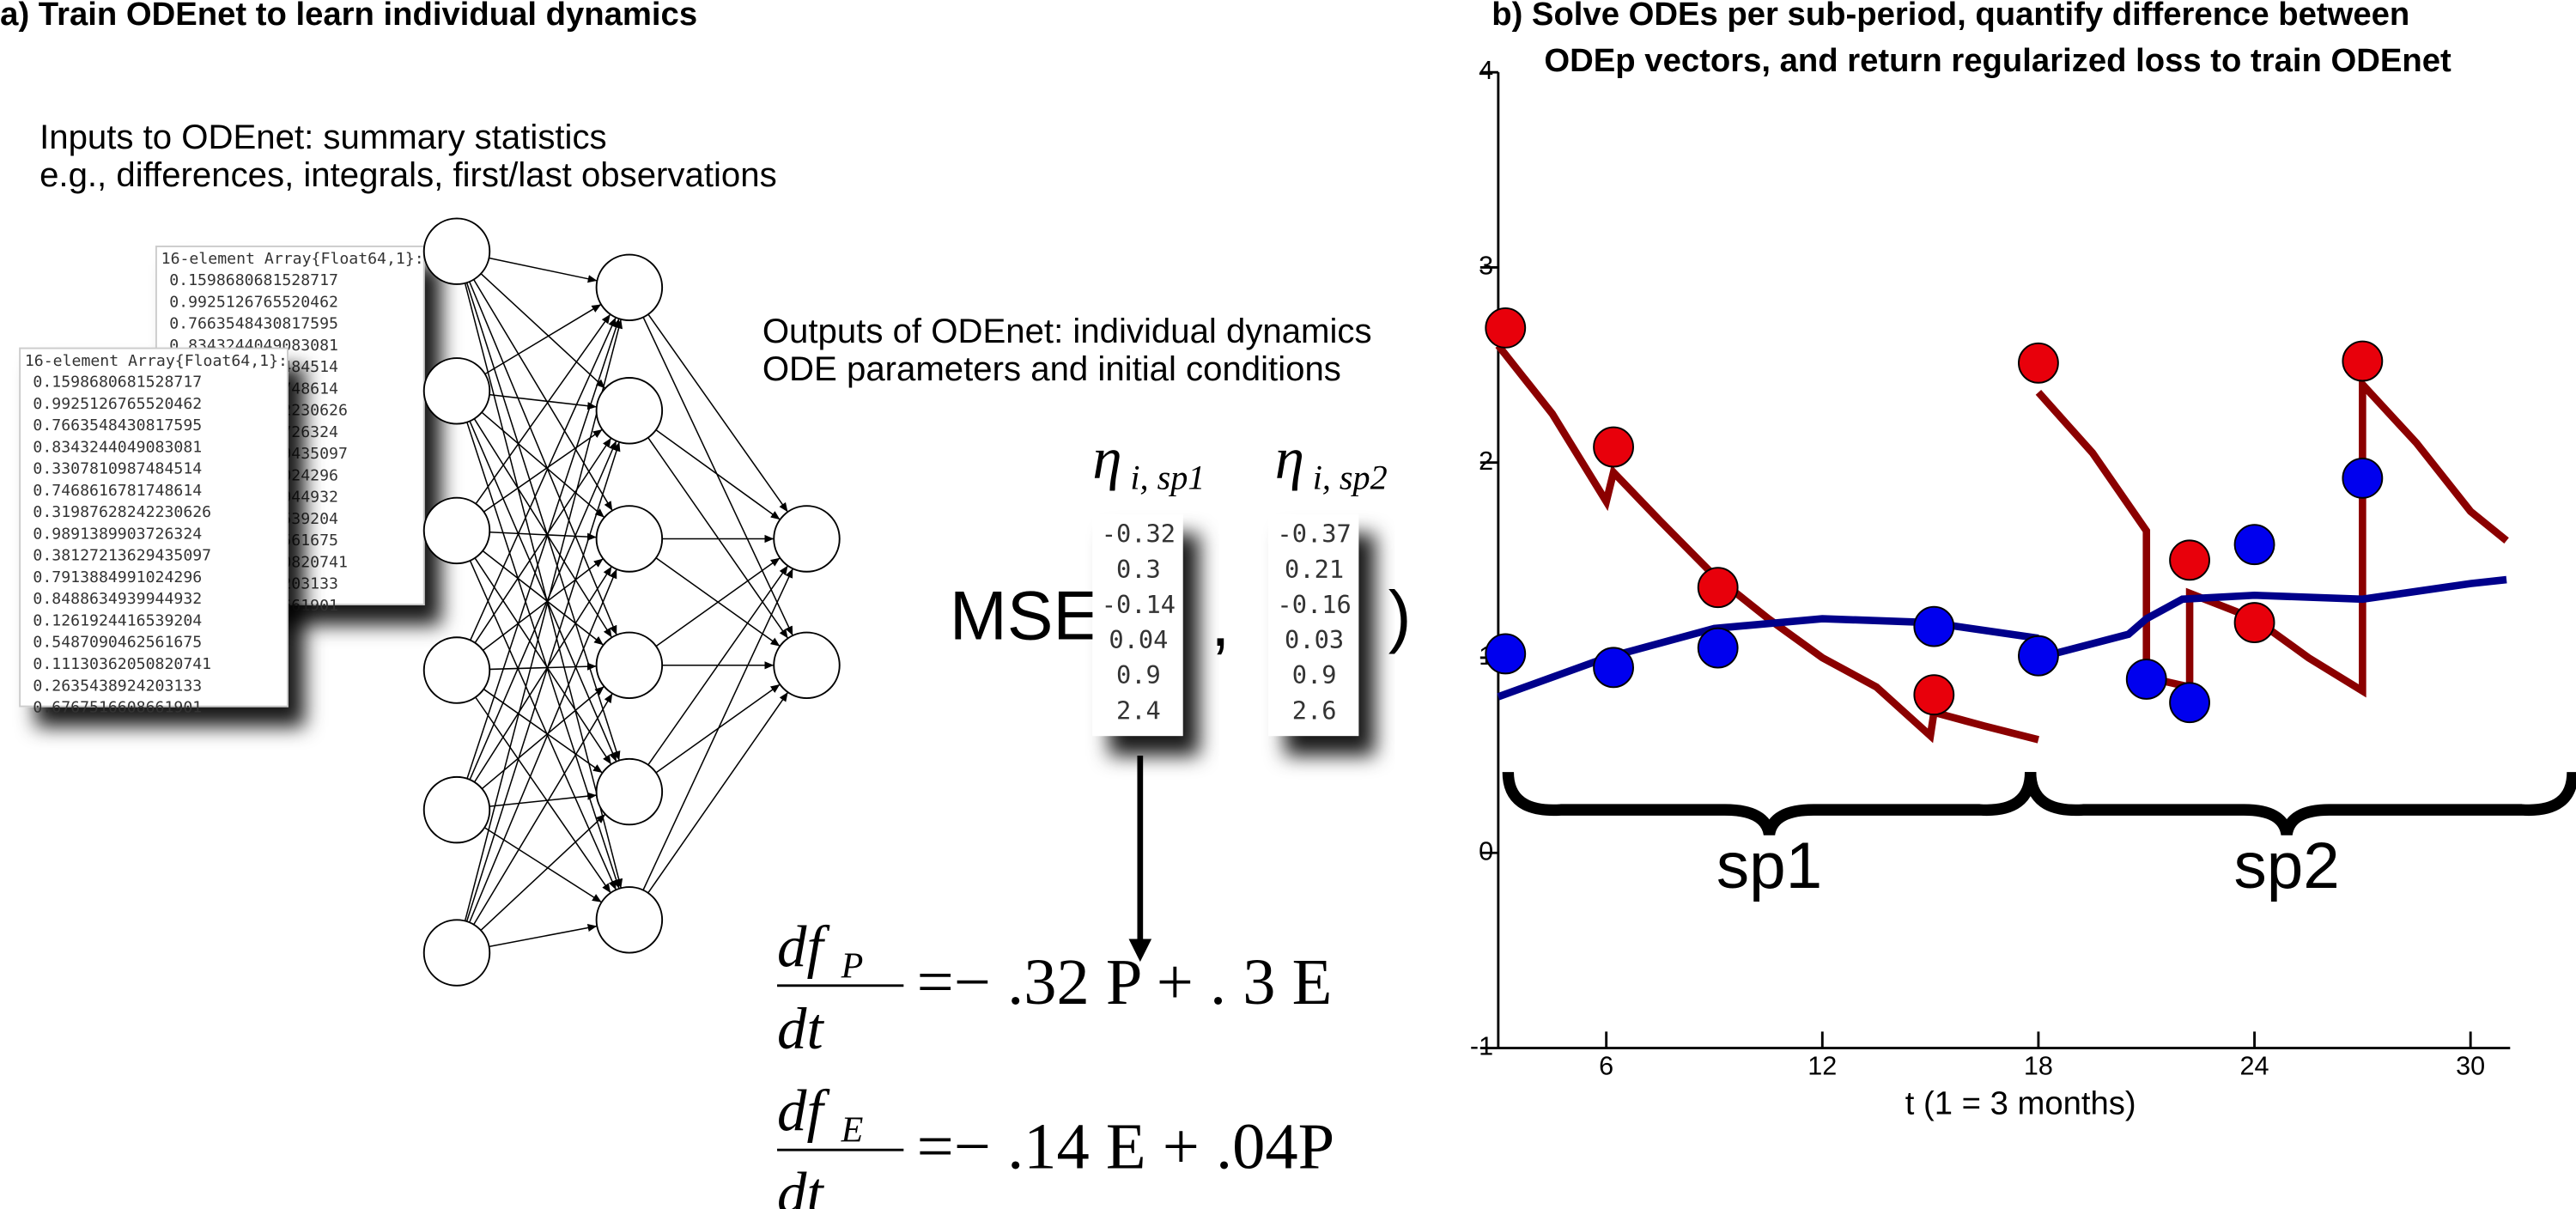 This screenshot has height=1209, width=2576. Describe the element at coordinates (2020, 1103) in the screenshot. I see `x-axis-label: t (1 = 3 months)` at that location.